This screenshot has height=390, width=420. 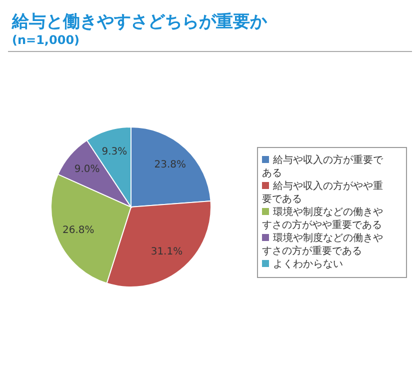 I want to click on legend-label: 給与や収入の方がやや重要である, so click(x=322, y=192).